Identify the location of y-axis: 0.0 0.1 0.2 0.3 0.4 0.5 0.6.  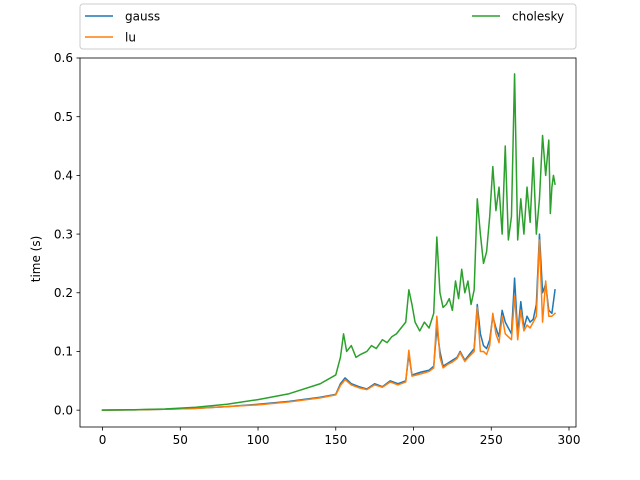
(67, 234).